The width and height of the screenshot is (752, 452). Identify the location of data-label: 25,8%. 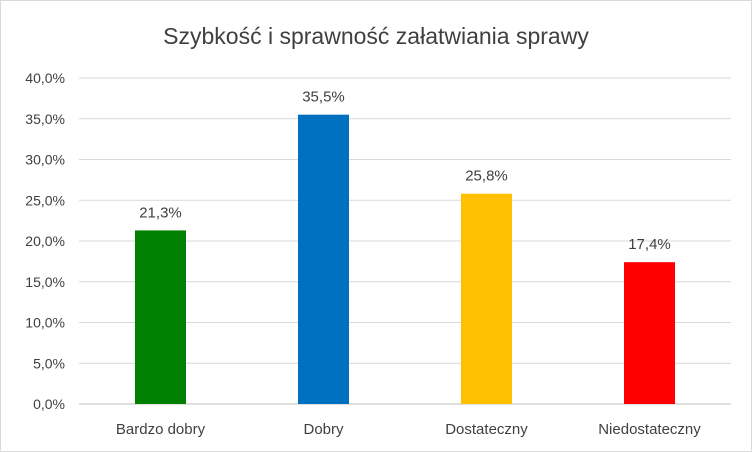
(486, 176).